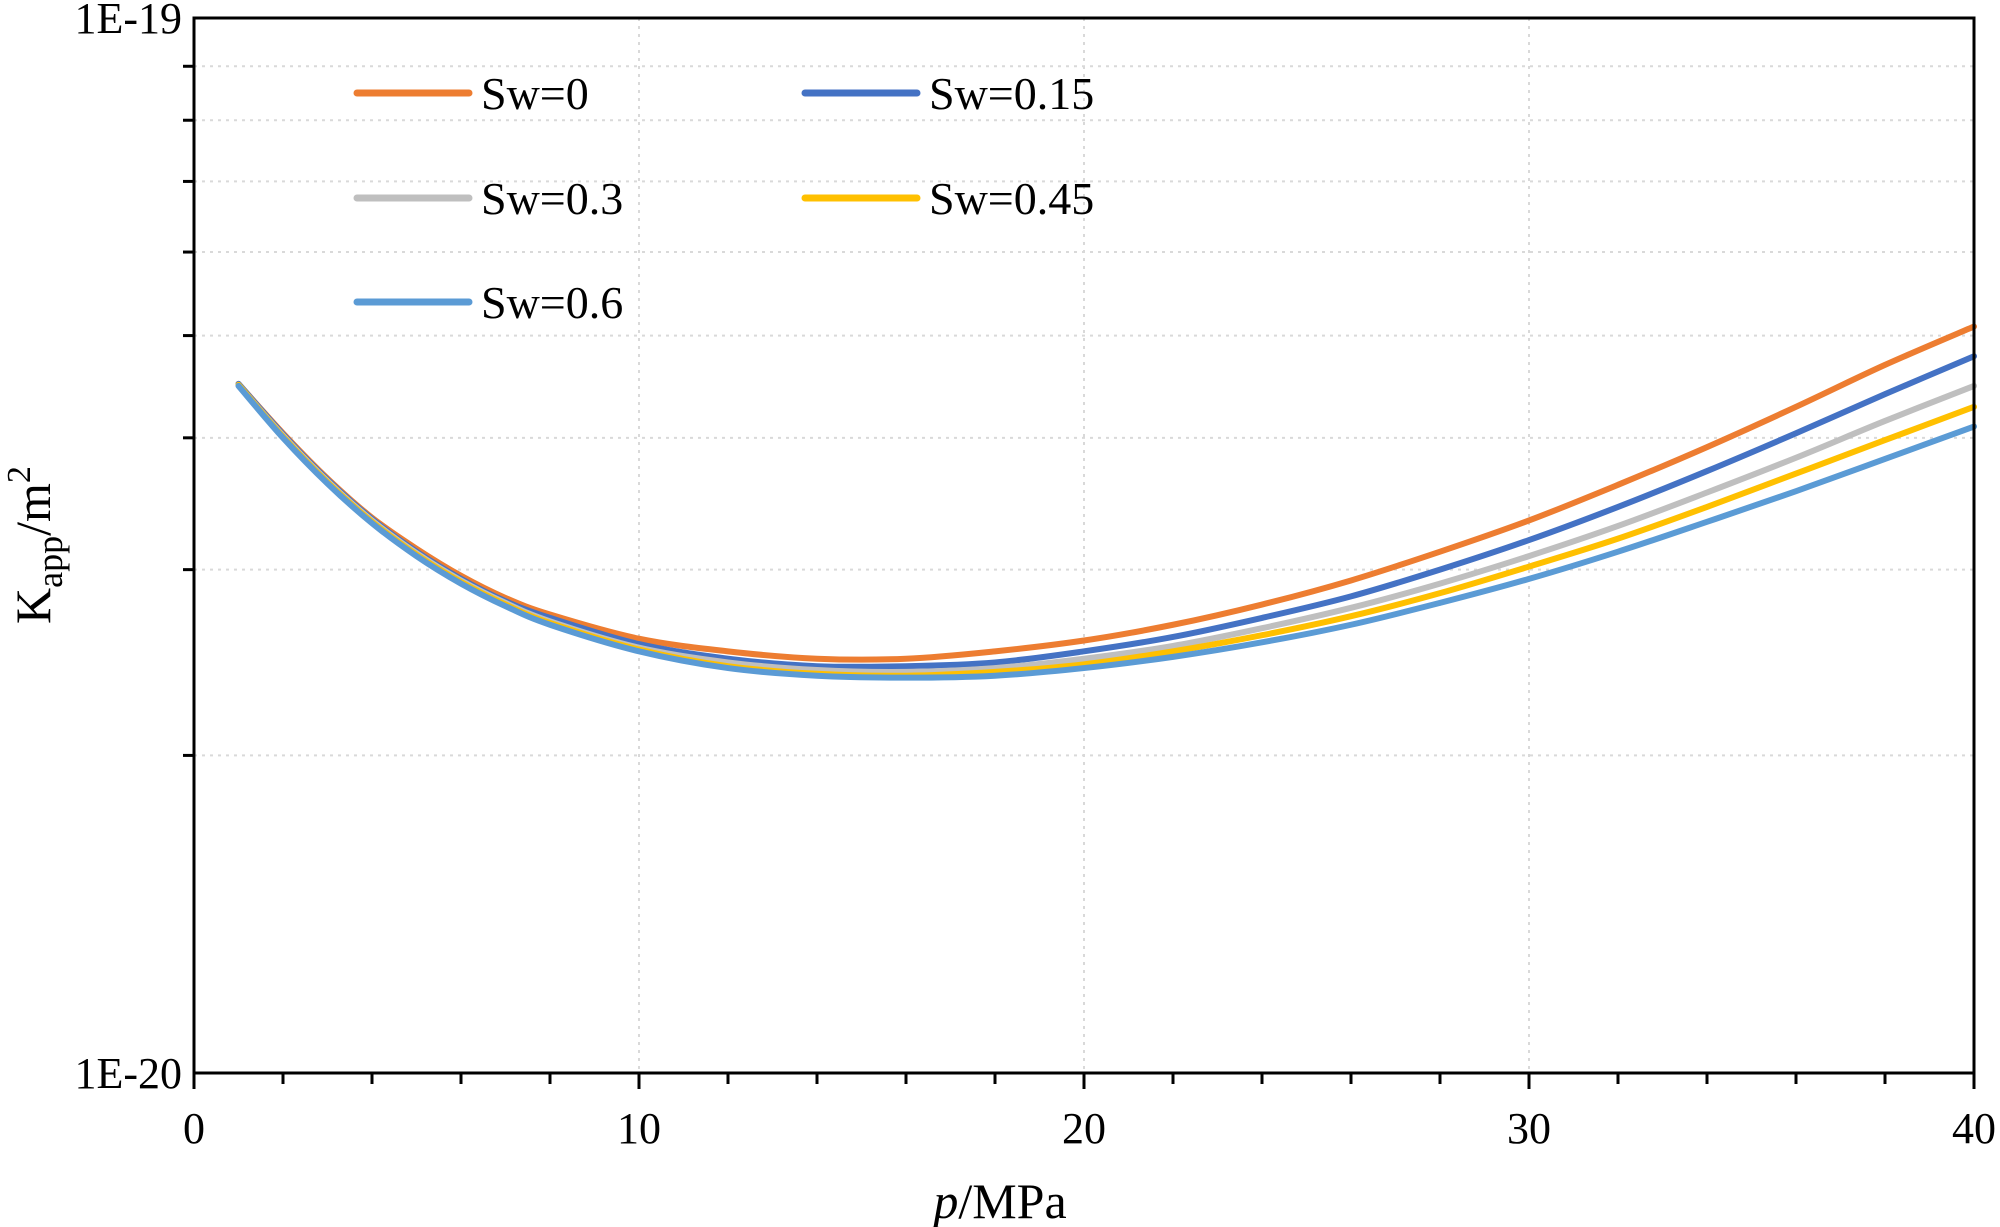 The width and height of the screenshot is (2000, 1227). Describe the element at coordinates (1011, 93) in the screenshot. I see `legend-label-sw-0-15: Sw=0.15` at that location.